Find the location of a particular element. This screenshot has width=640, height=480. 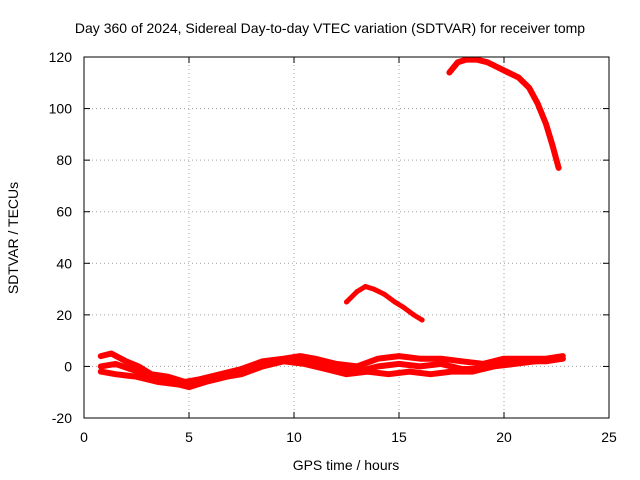

x-tick-labels: 0 5 10 15 20 25 is located at coordinates (348, 437).